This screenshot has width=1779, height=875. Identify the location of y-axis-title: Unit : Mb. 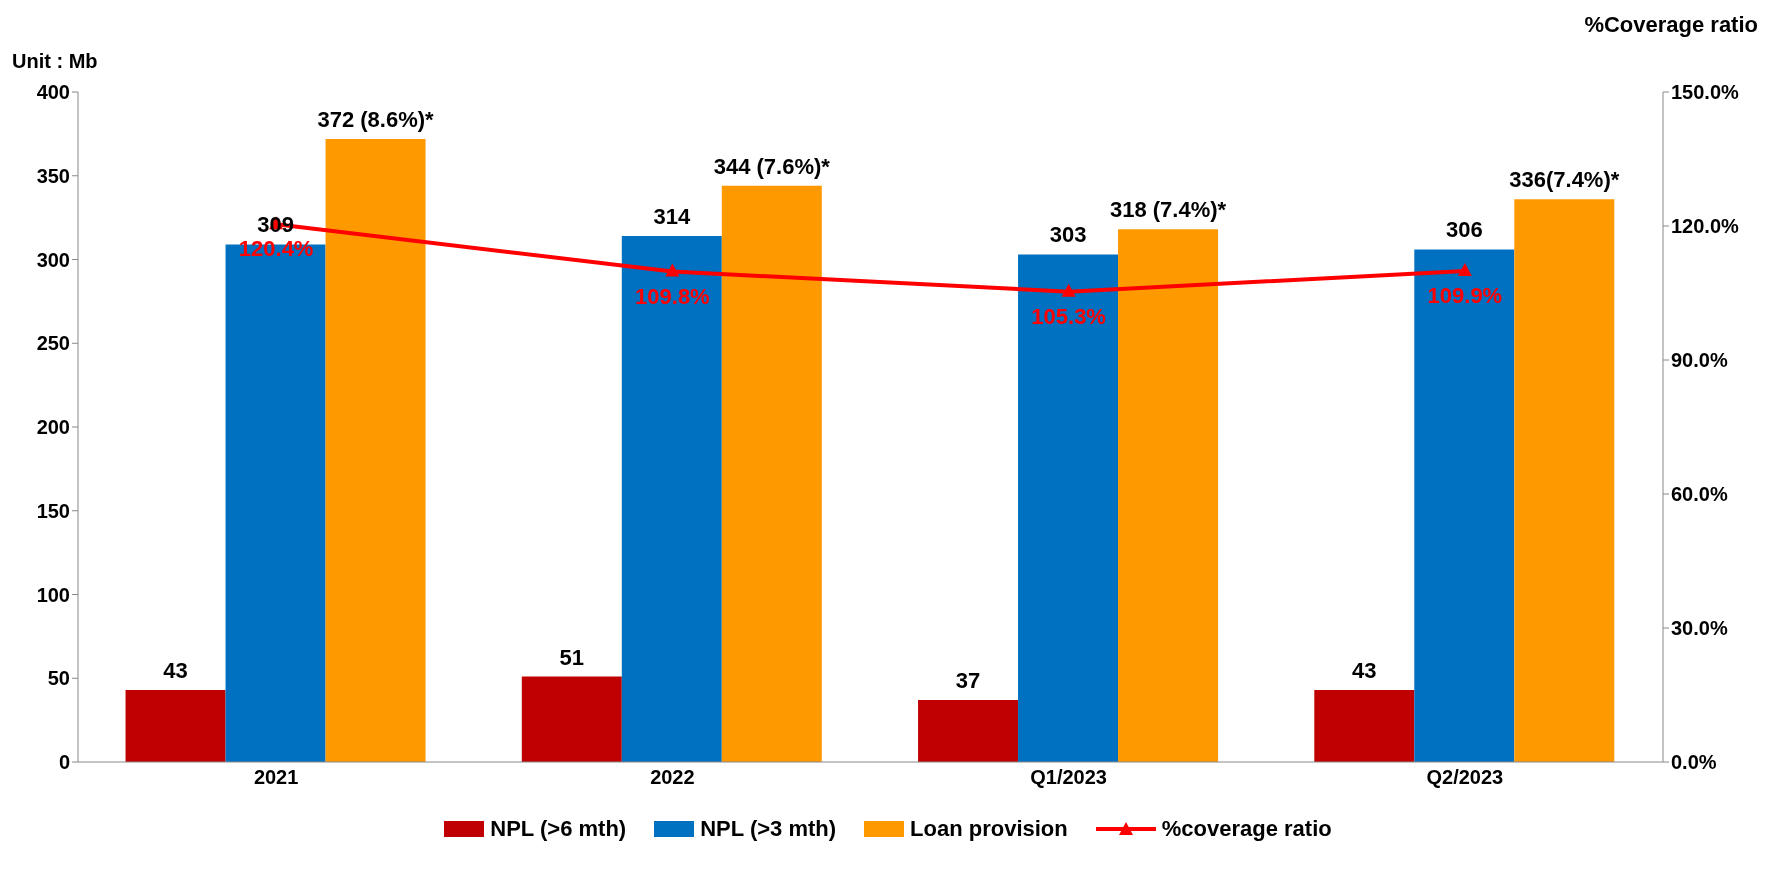
(55, 61).